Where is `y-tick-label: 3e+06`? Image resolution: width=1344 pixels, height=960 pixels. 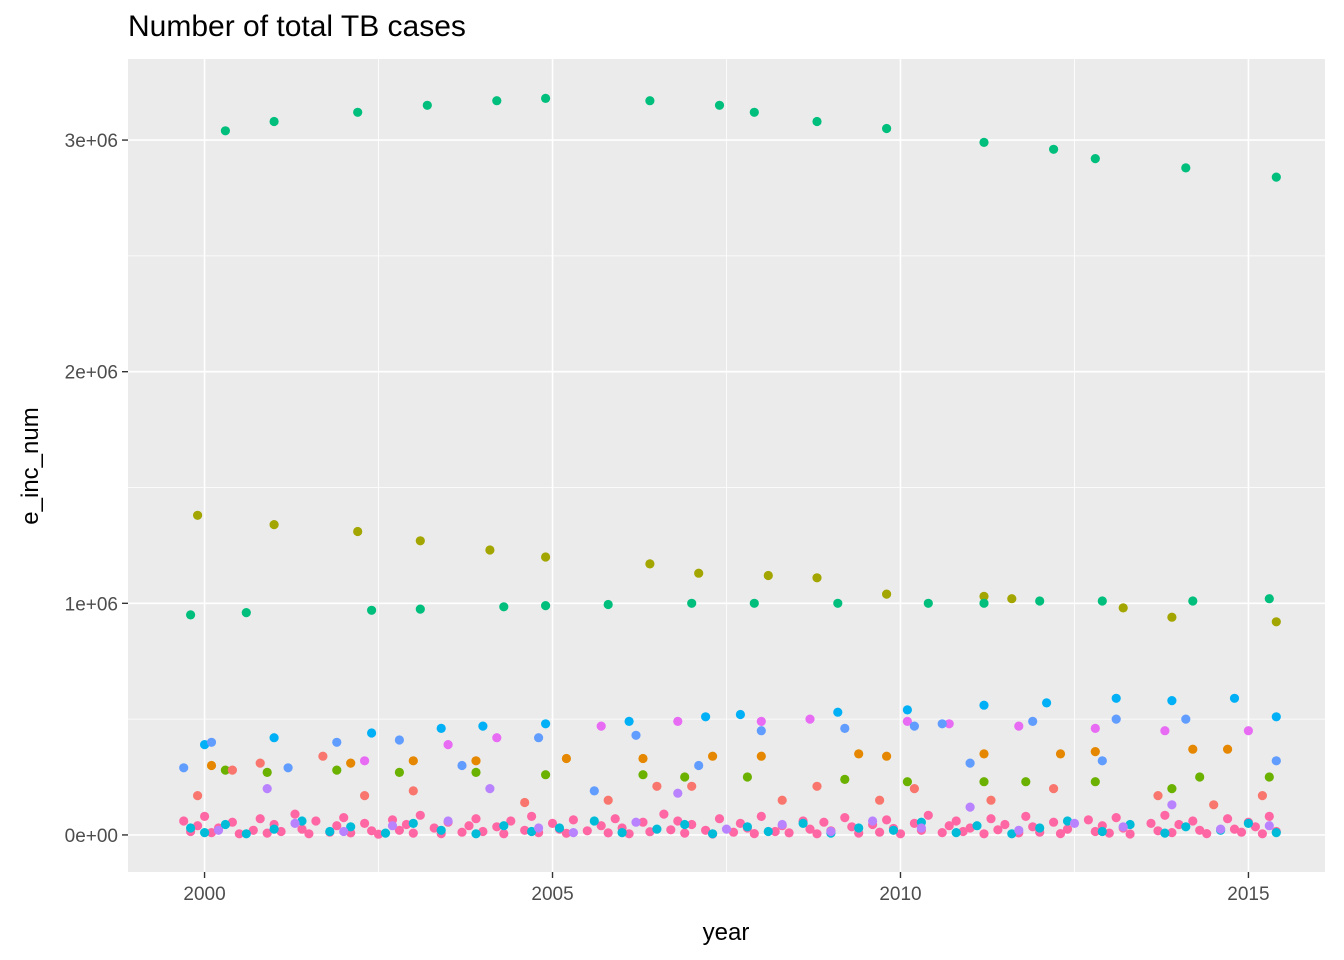
y-tick-label: 3e+06 is located at coordinates (91, 141).